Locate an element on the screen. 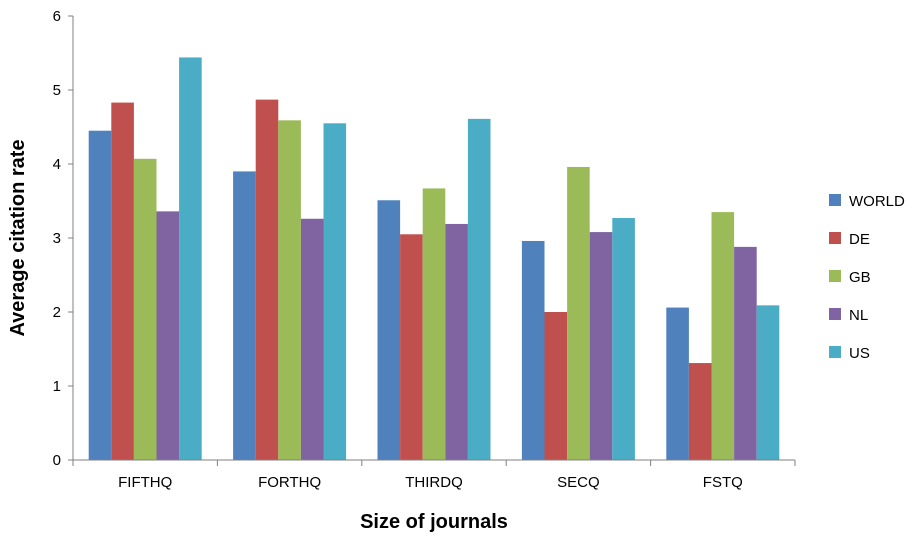  bar-world-secq is located at coordinates (533, 350).